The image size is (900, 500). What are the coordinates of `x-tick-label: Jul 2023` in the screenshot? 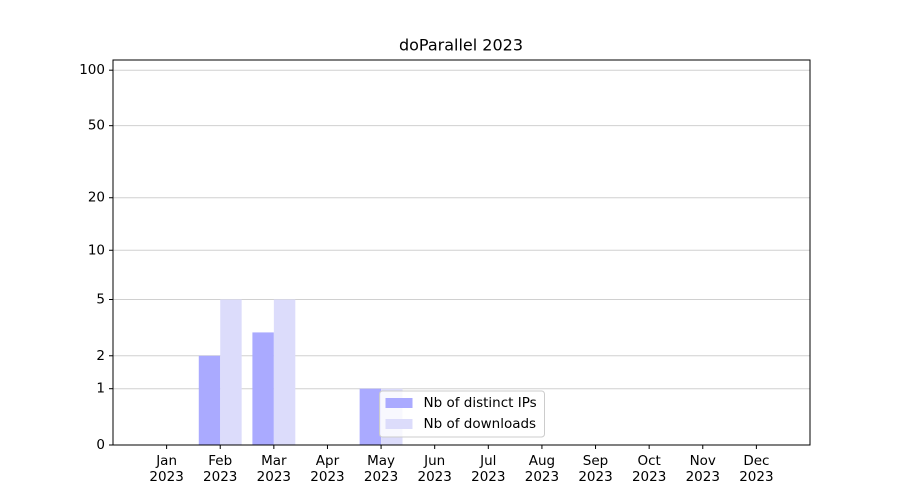 It's located at (488, 469).